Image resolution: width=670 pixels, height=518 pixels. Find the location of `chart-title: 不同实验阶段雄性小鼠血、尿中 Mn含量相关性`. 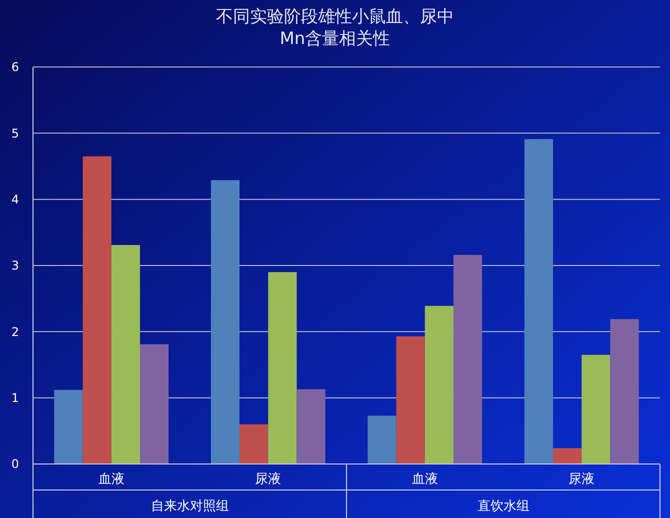

chart-title: 不同实验阶段雄性小鼠血、尿中 Mn含量相关性 is located at coordinates (335, 28).